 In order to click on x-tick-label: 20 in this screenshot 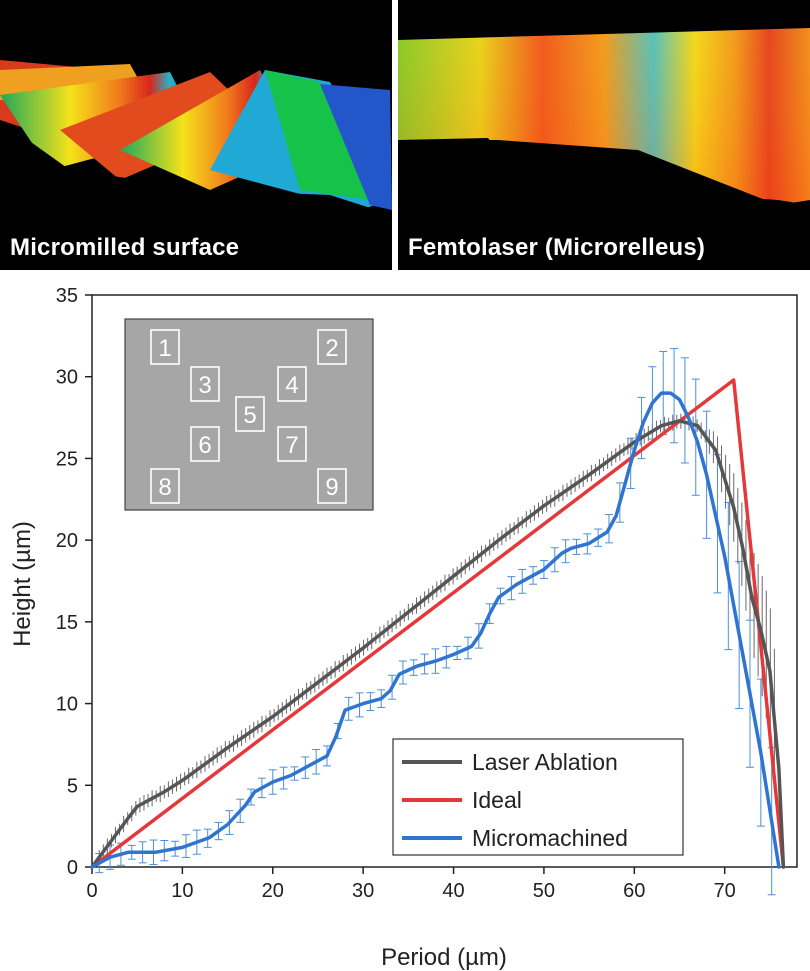, I will do `click(273, 891)`.